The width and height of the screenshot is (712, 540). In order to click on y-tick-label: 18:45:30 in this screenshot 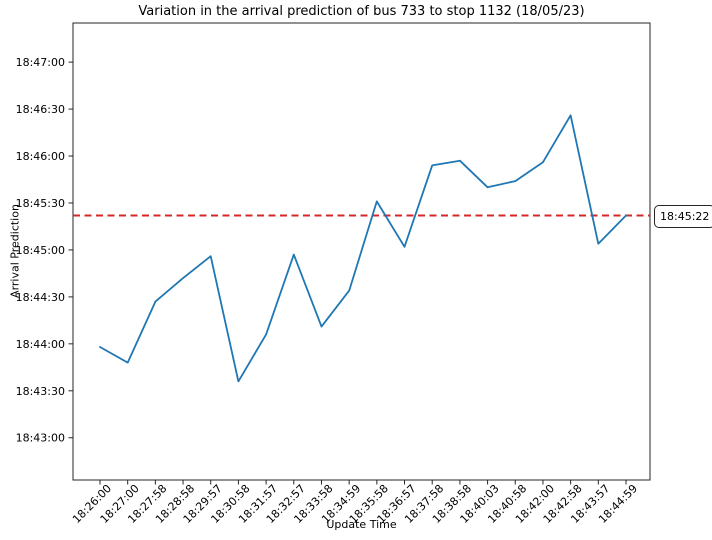, I will do `click(40, 203)`.